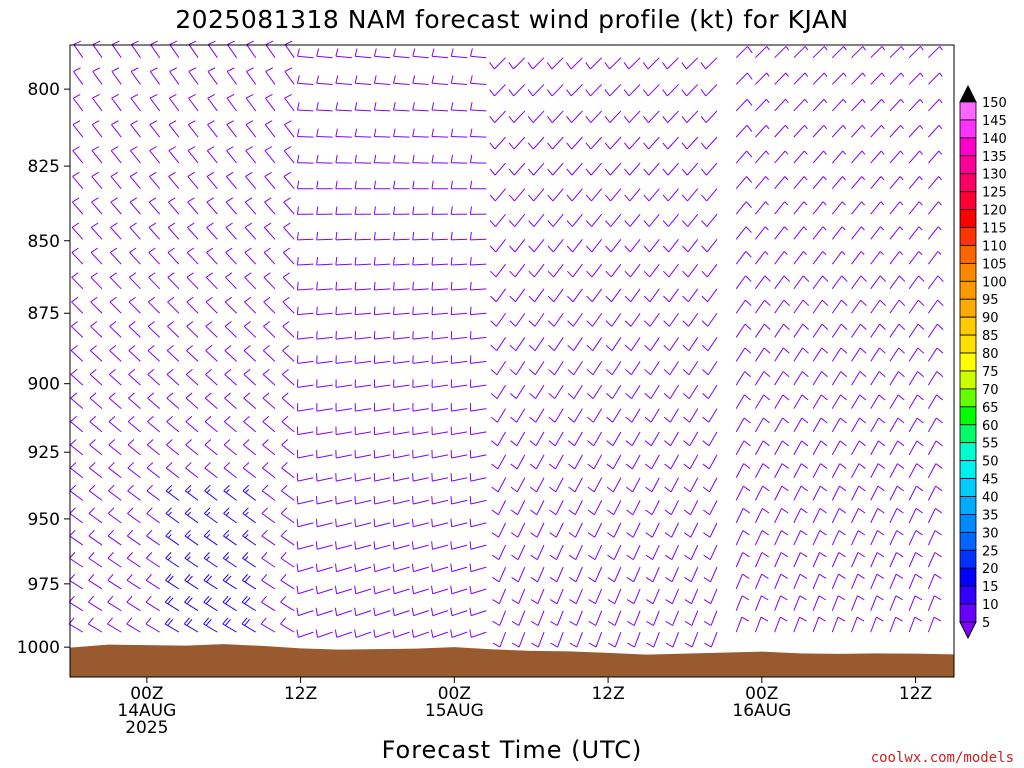  I want to click on x-tick-label: 12Z, so click(300, 694).